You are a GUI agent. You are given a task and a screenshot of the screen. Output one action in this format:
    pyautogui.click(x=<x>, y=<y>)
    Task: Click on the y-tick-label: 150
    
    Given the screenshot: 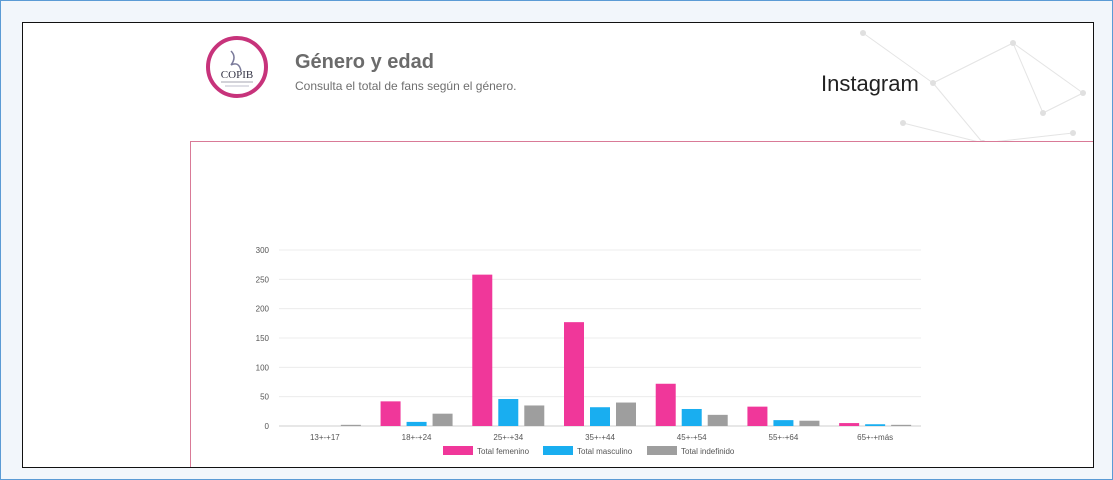 What is the action you would take?
    pyautogui.click(x=263, y=338)
    